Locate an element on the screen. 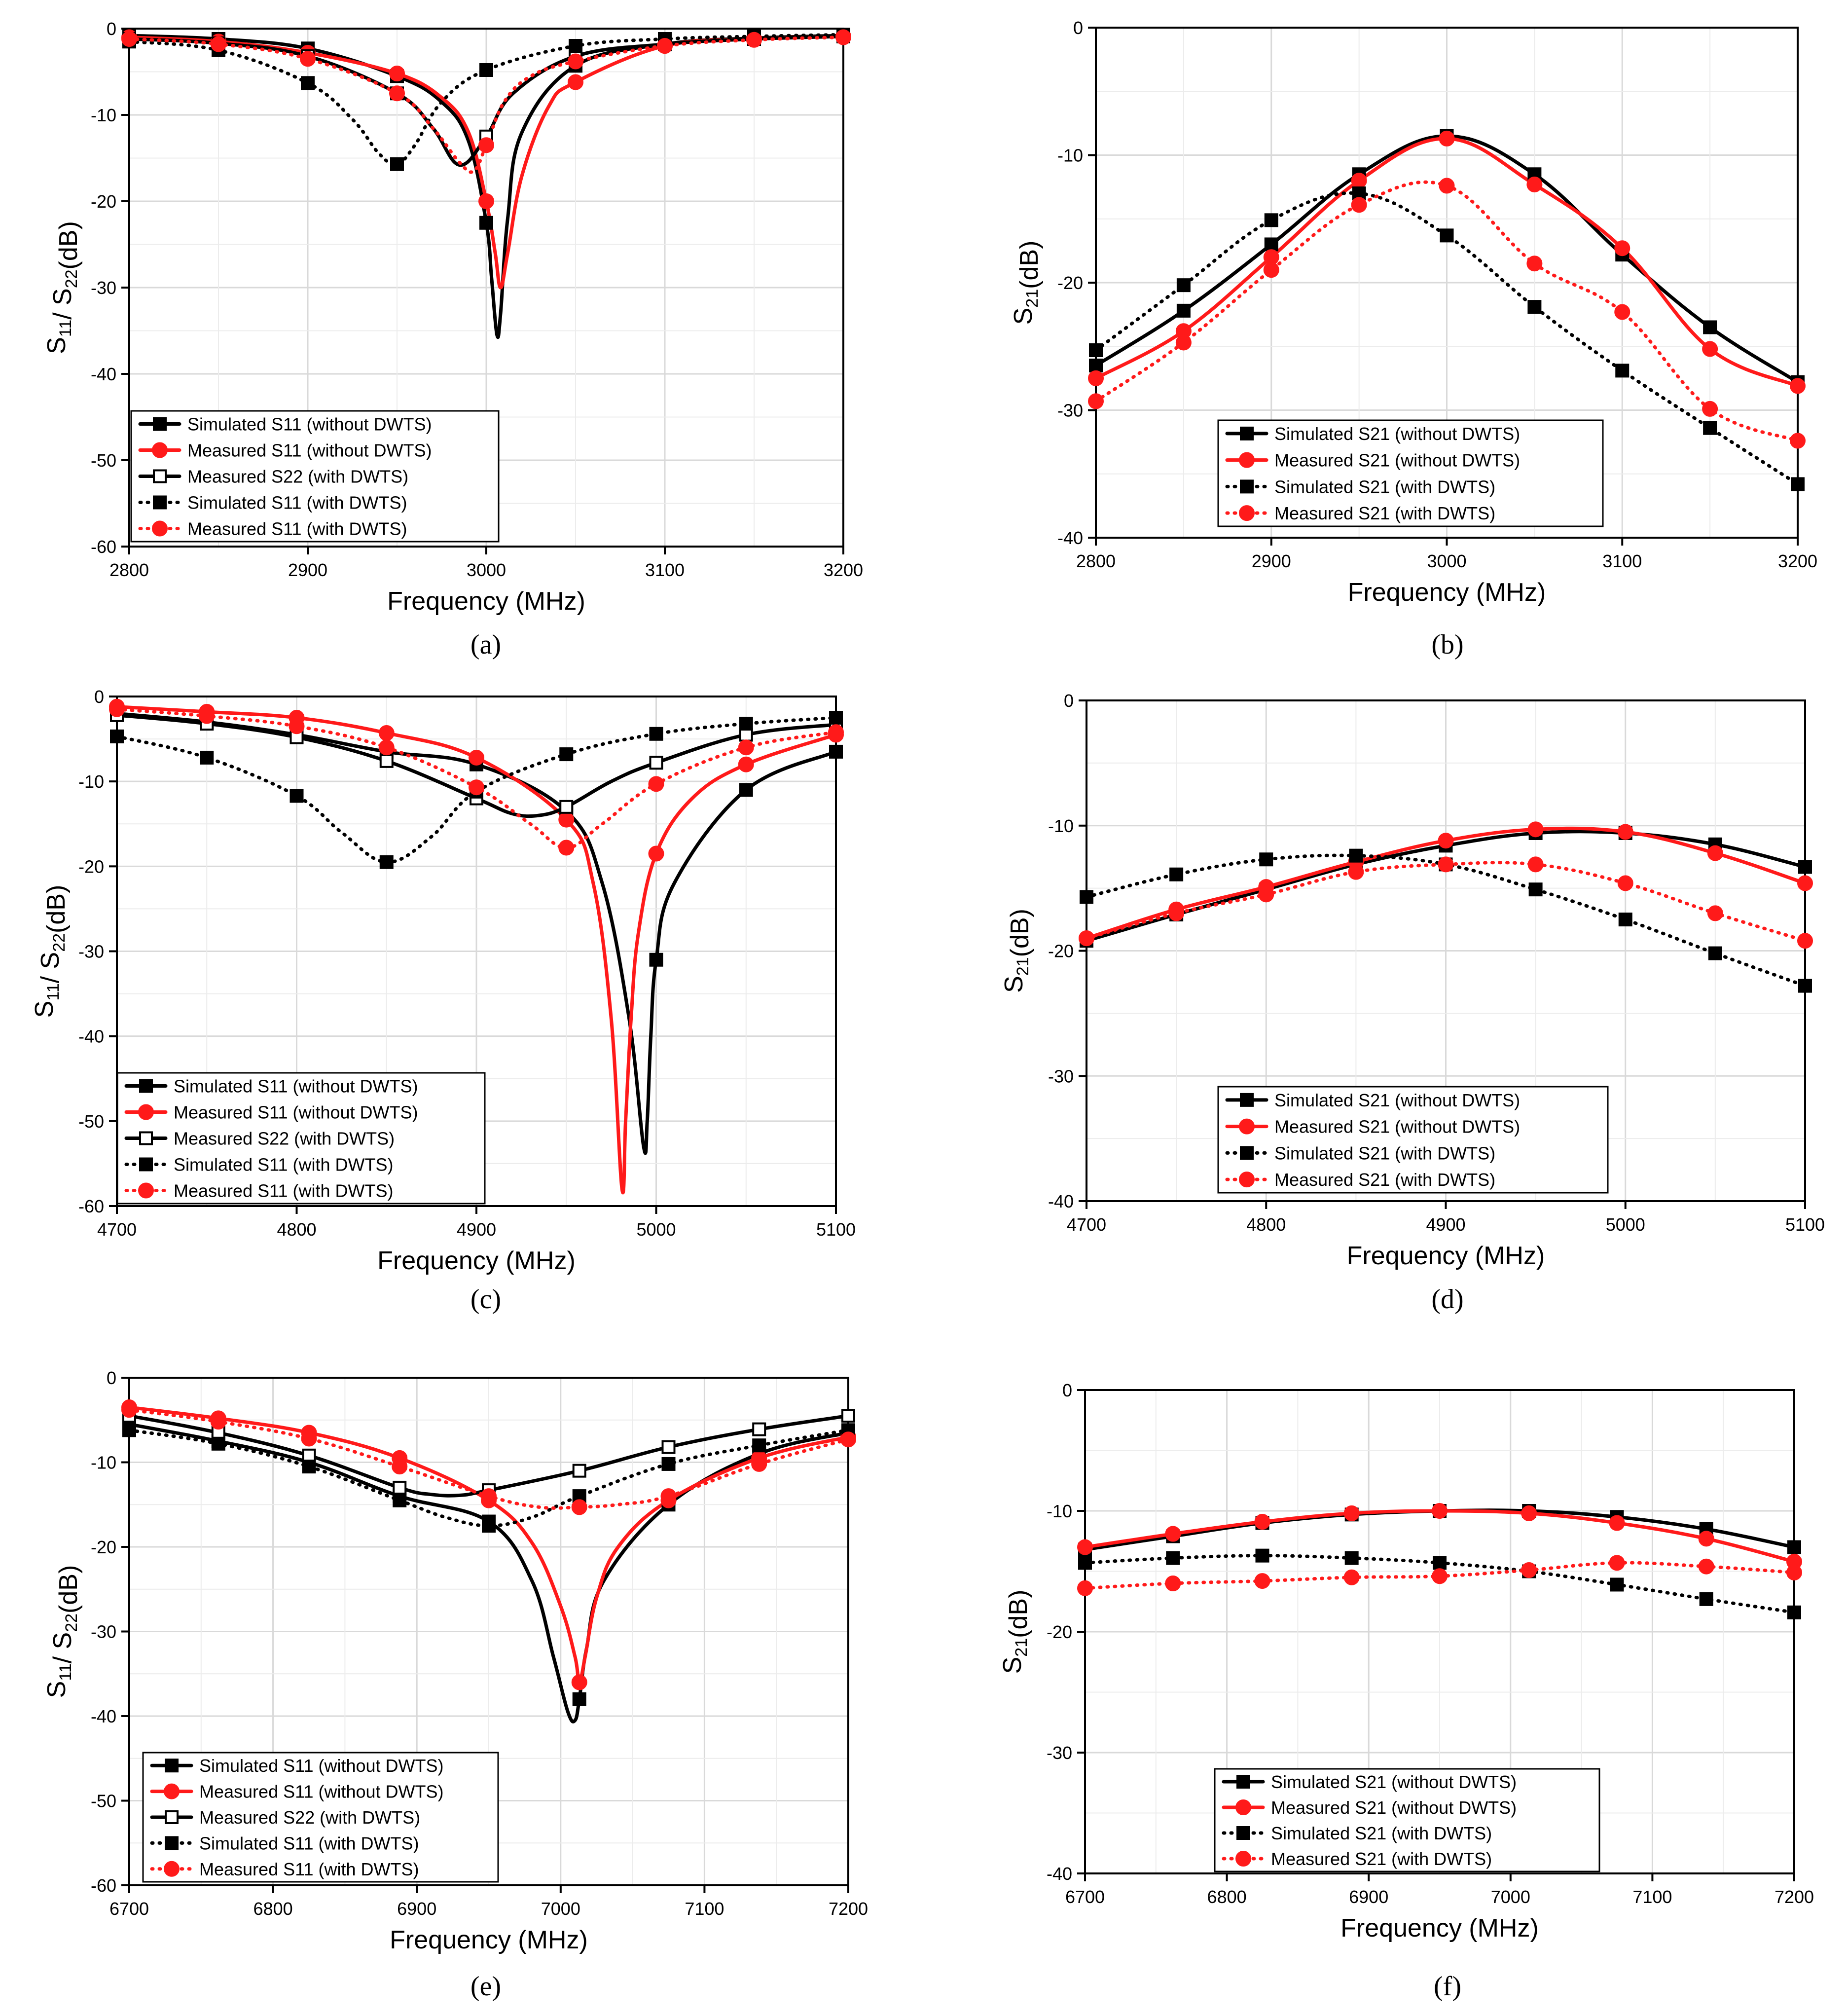 This screenshot has height=2016, width=1847. x-tick-label: 7200 is located at coordinates (1794, 1897).